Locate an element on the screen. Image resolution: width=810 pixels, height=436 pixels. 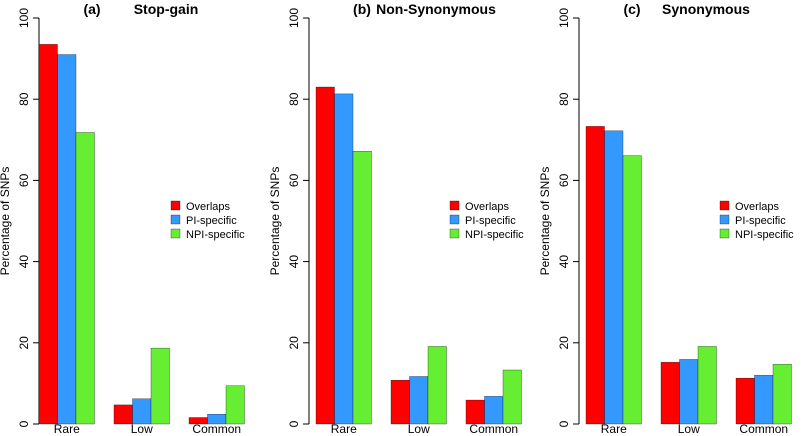
chart-title: Stop-gain is located at coordinates (166, 9).